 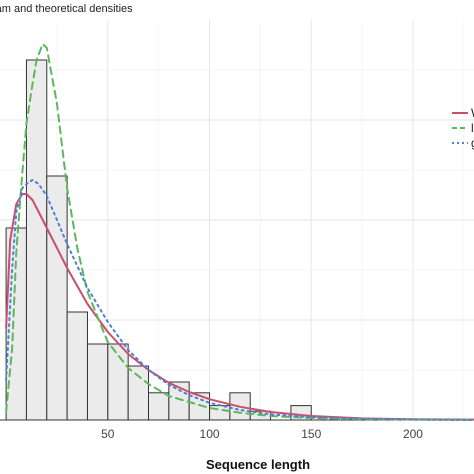 What do you see at coordinates (108, 434) in the screenshot?
I see `x-tick-label-0: 50` at bounding box center [108, 434].